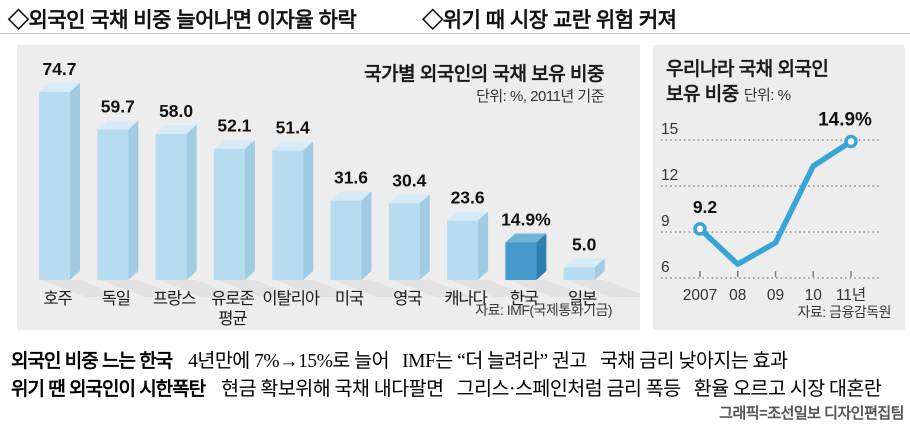  What do you see at coordinates (669, 129) in the screenshot?
I see `y-axis-label: 15` at bounding box center [669, 129].